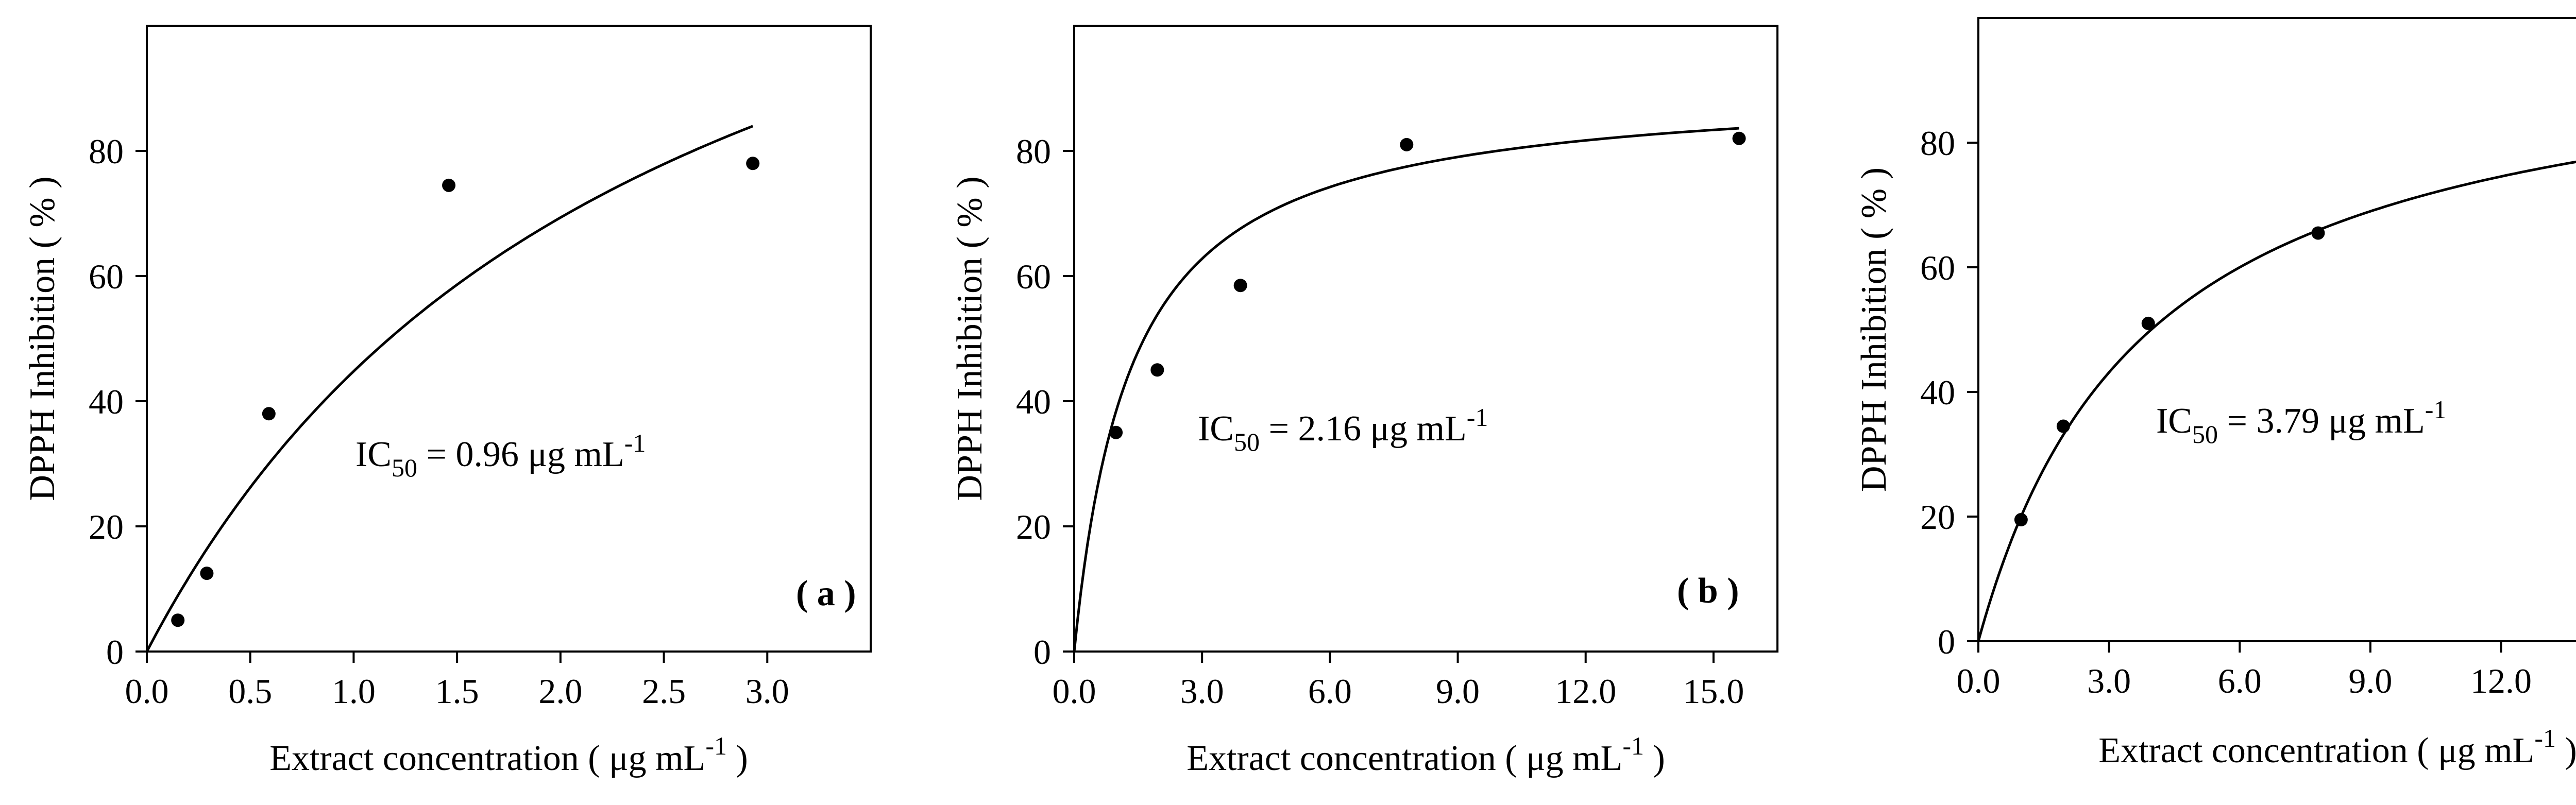 This screenshot has height=805, width=2576. I want to click on ic50-annotation: IC50 = 2.16 μg mL-1, so click(1343, 429).